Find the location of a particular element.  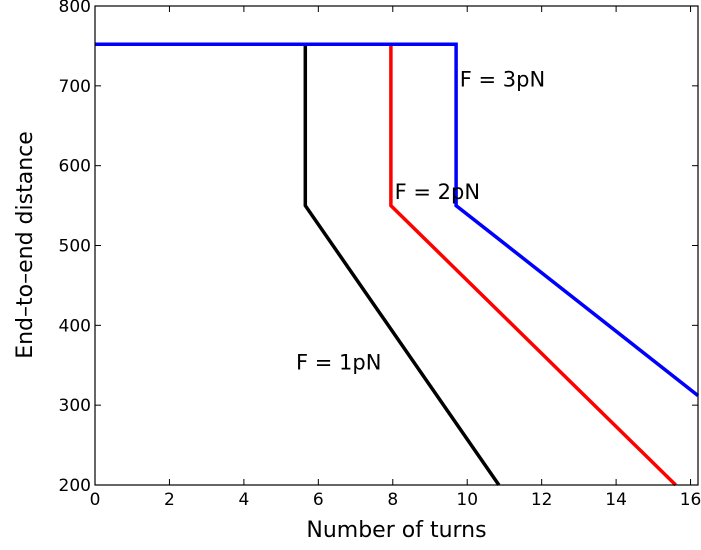

y-tick-label: 400 is located at coordinates (75, 326).